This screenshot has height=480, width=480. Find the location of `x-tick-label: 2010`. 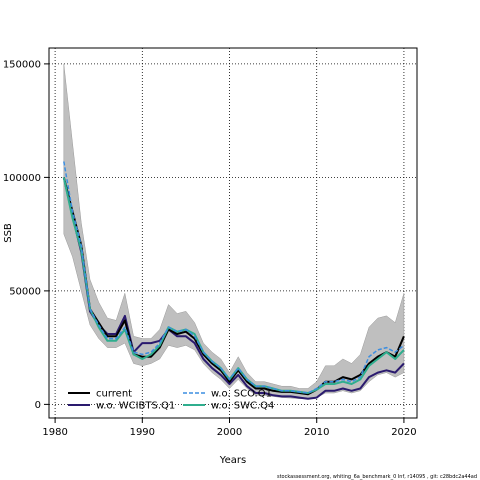

x-tick-label: 2010 is located at coordinates (316, 432).